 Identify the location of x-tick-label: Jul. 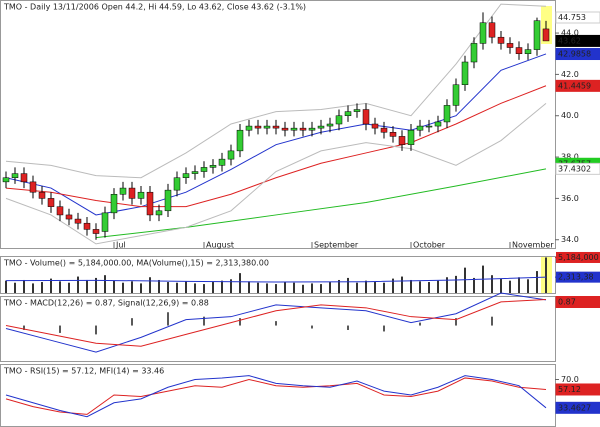
(120, 245).